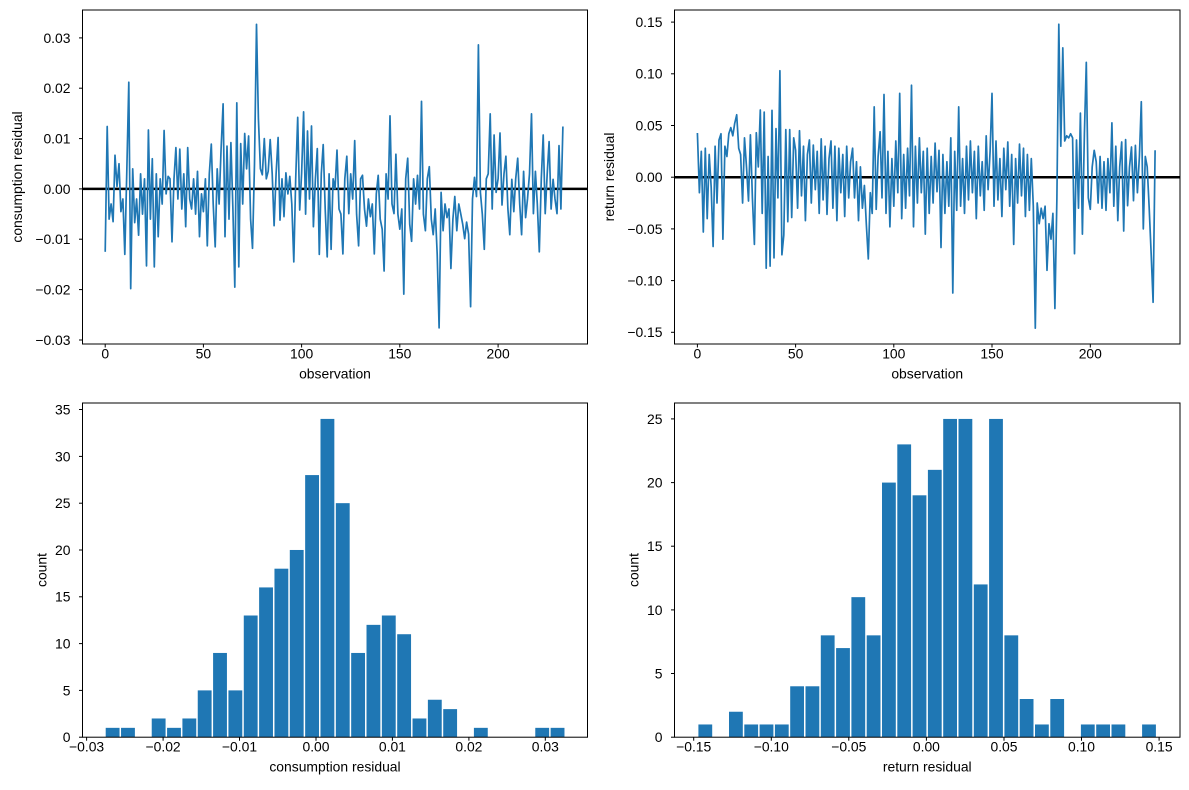  I want to click on svg-text: 35, so click(63, 409).